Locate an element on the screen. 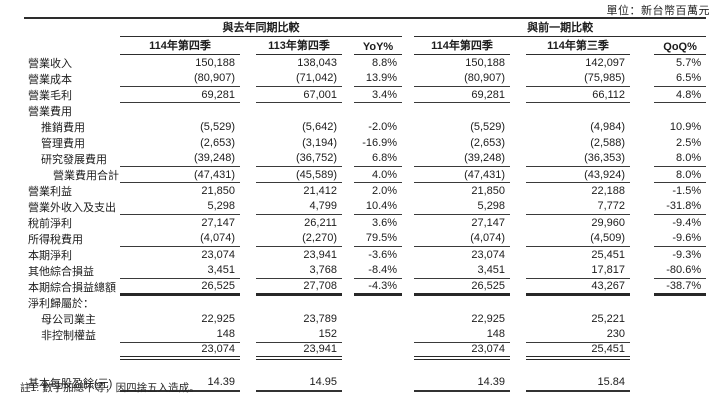  value-cell: 4.0% is located at coordinates (378, 174).